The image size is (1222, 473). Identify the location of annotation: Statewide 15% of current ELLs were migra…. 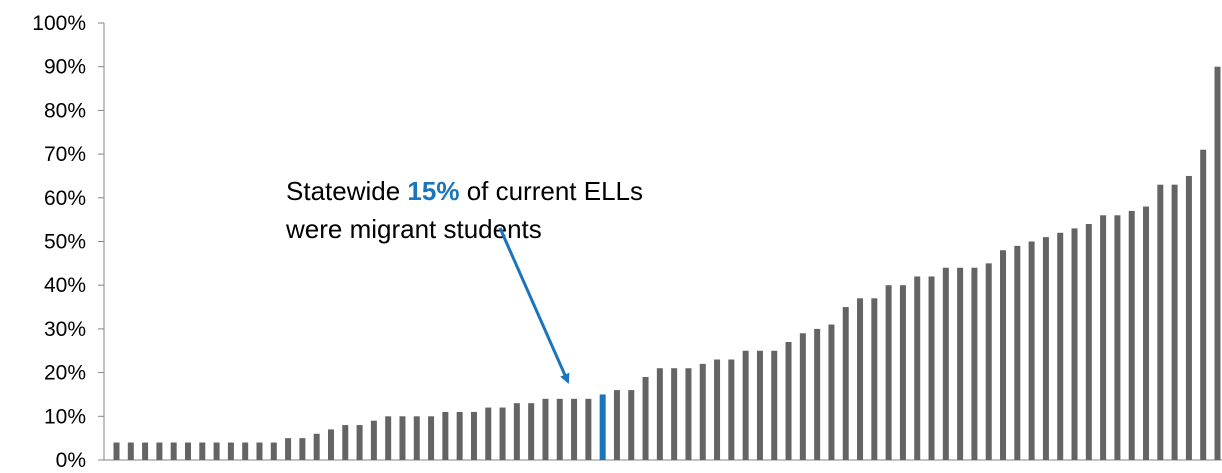
(464, 280).